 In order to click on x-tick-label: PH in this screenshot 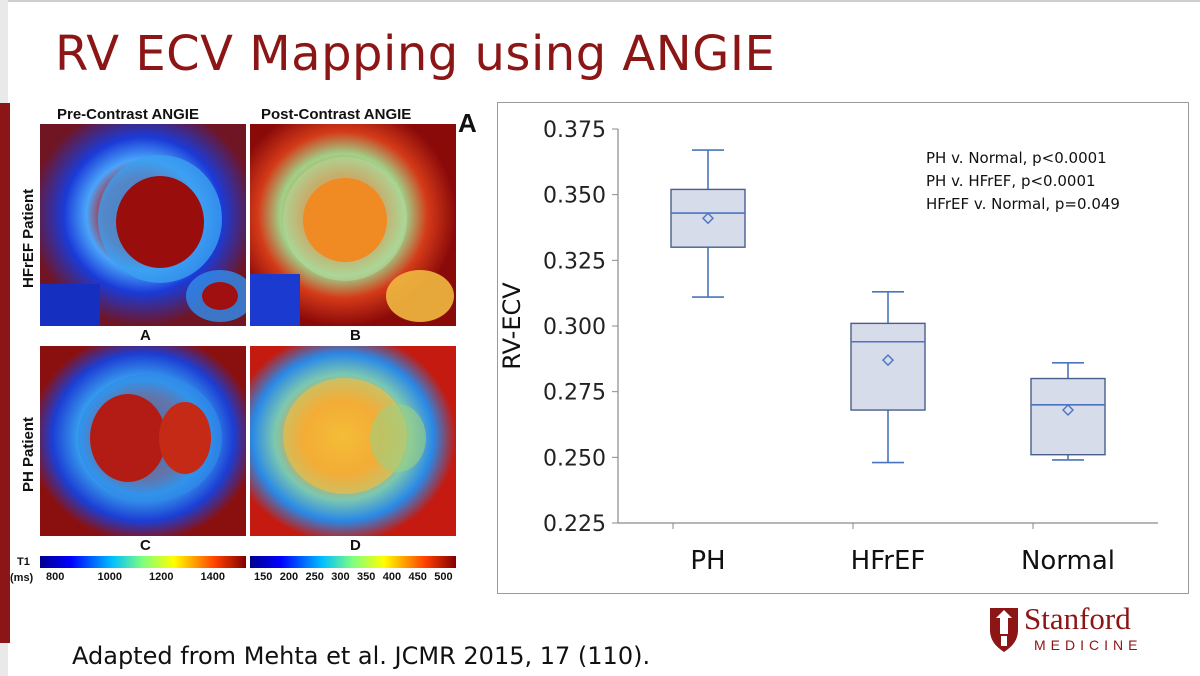, I will do `click(707, 561)`.